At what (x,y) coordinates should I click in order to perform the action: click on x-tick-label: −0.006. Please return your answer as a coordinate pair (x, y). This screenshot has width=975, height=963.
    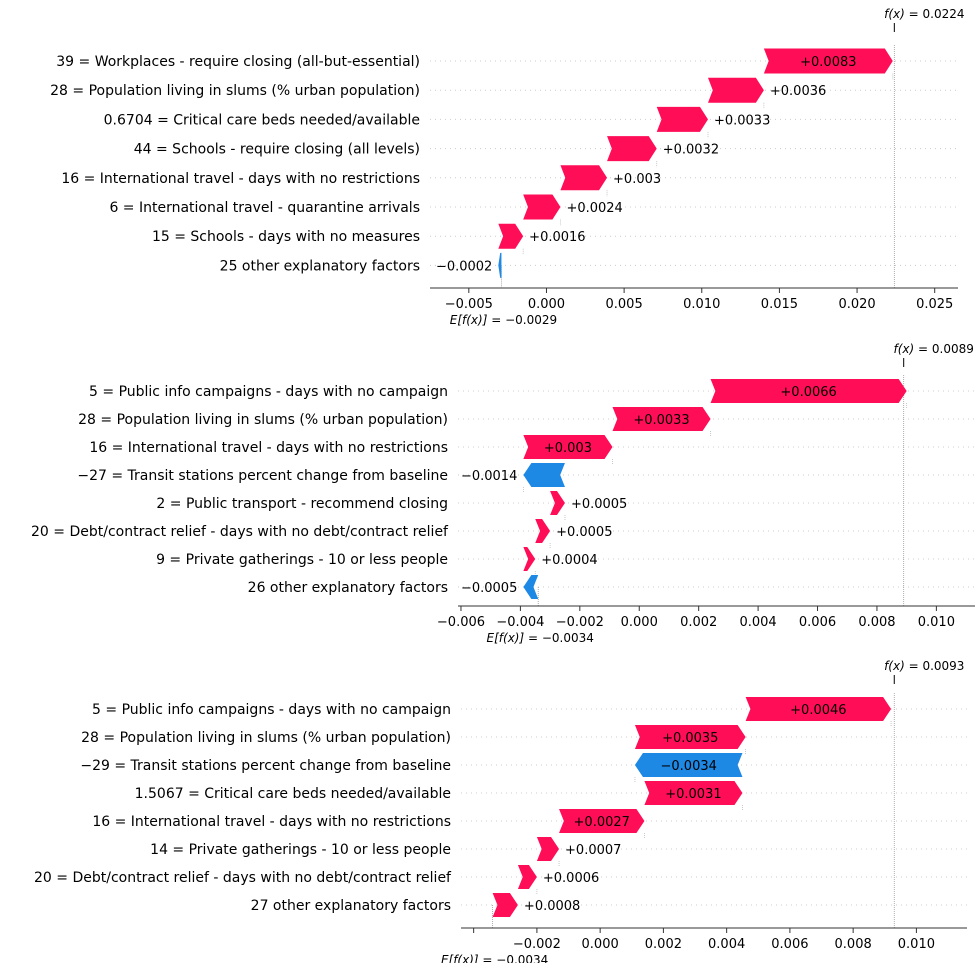
    Looking at the image, I should click on (461, 622).